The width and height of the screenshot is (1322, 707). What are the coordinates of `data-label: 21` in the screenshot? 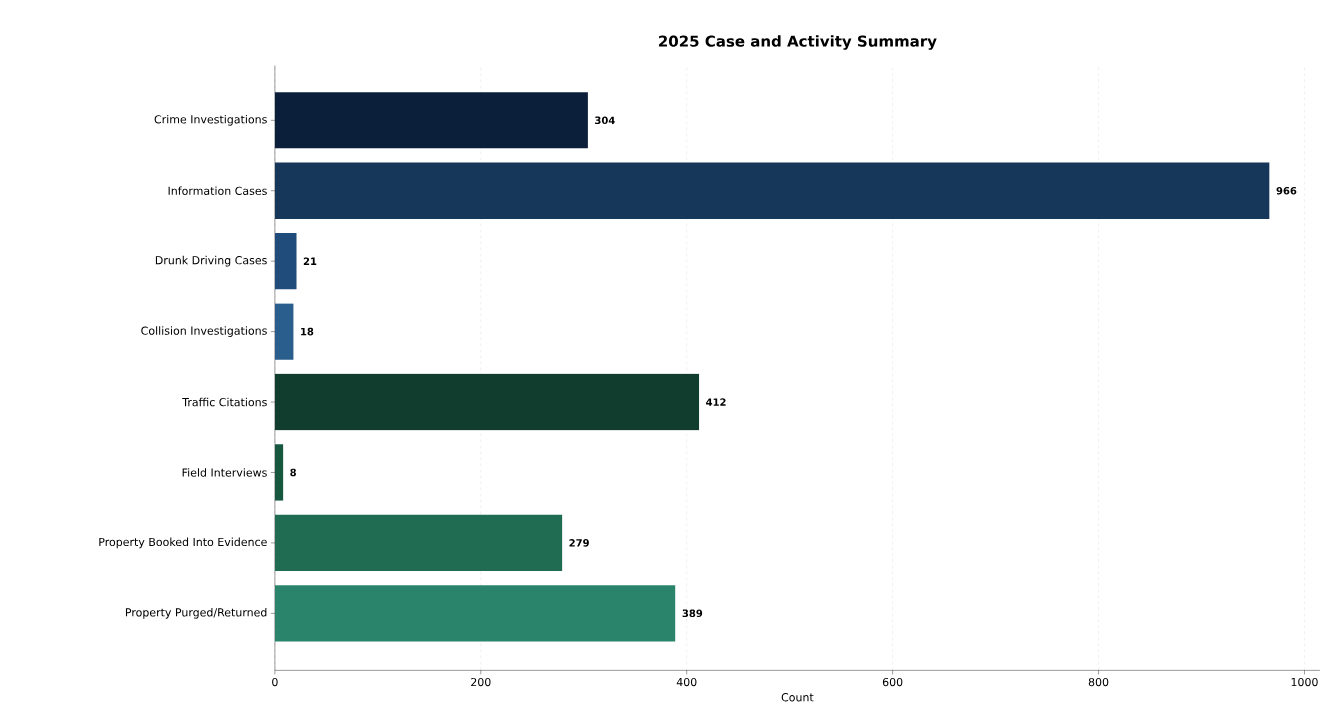 It's located at (310, 261).